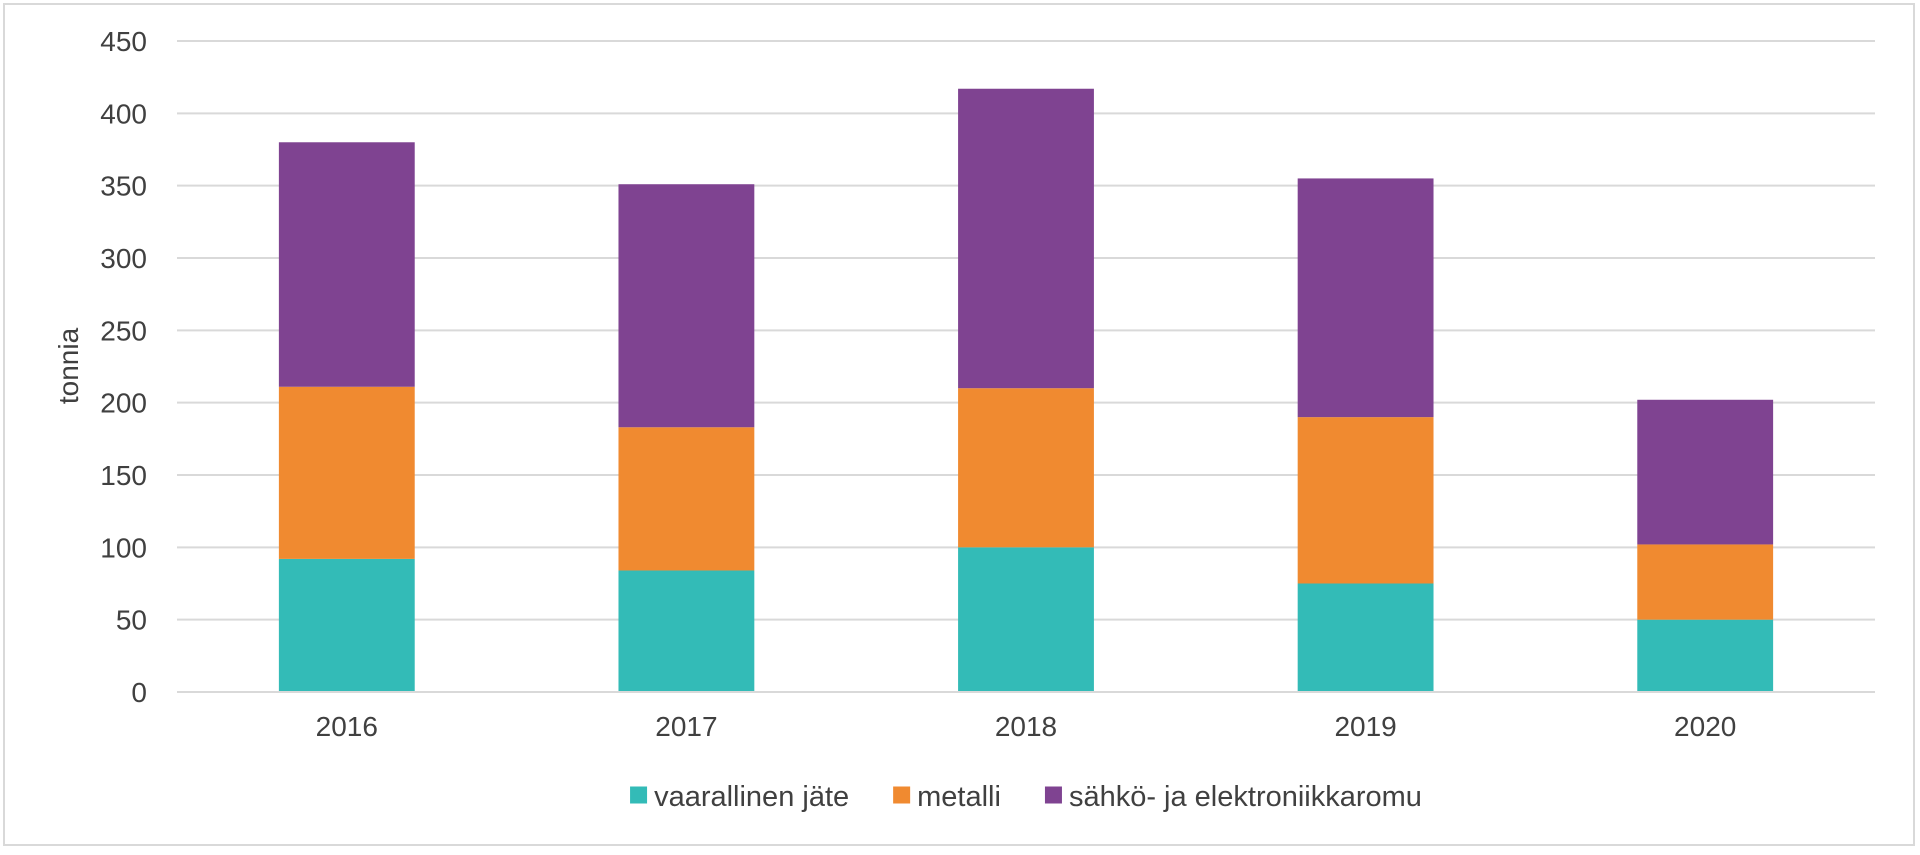 The height and width of the screenshot is (855, 1920). I want to click on legend-item-2: sähkö- ja elektroniikkaromu, so click(1233, 797).